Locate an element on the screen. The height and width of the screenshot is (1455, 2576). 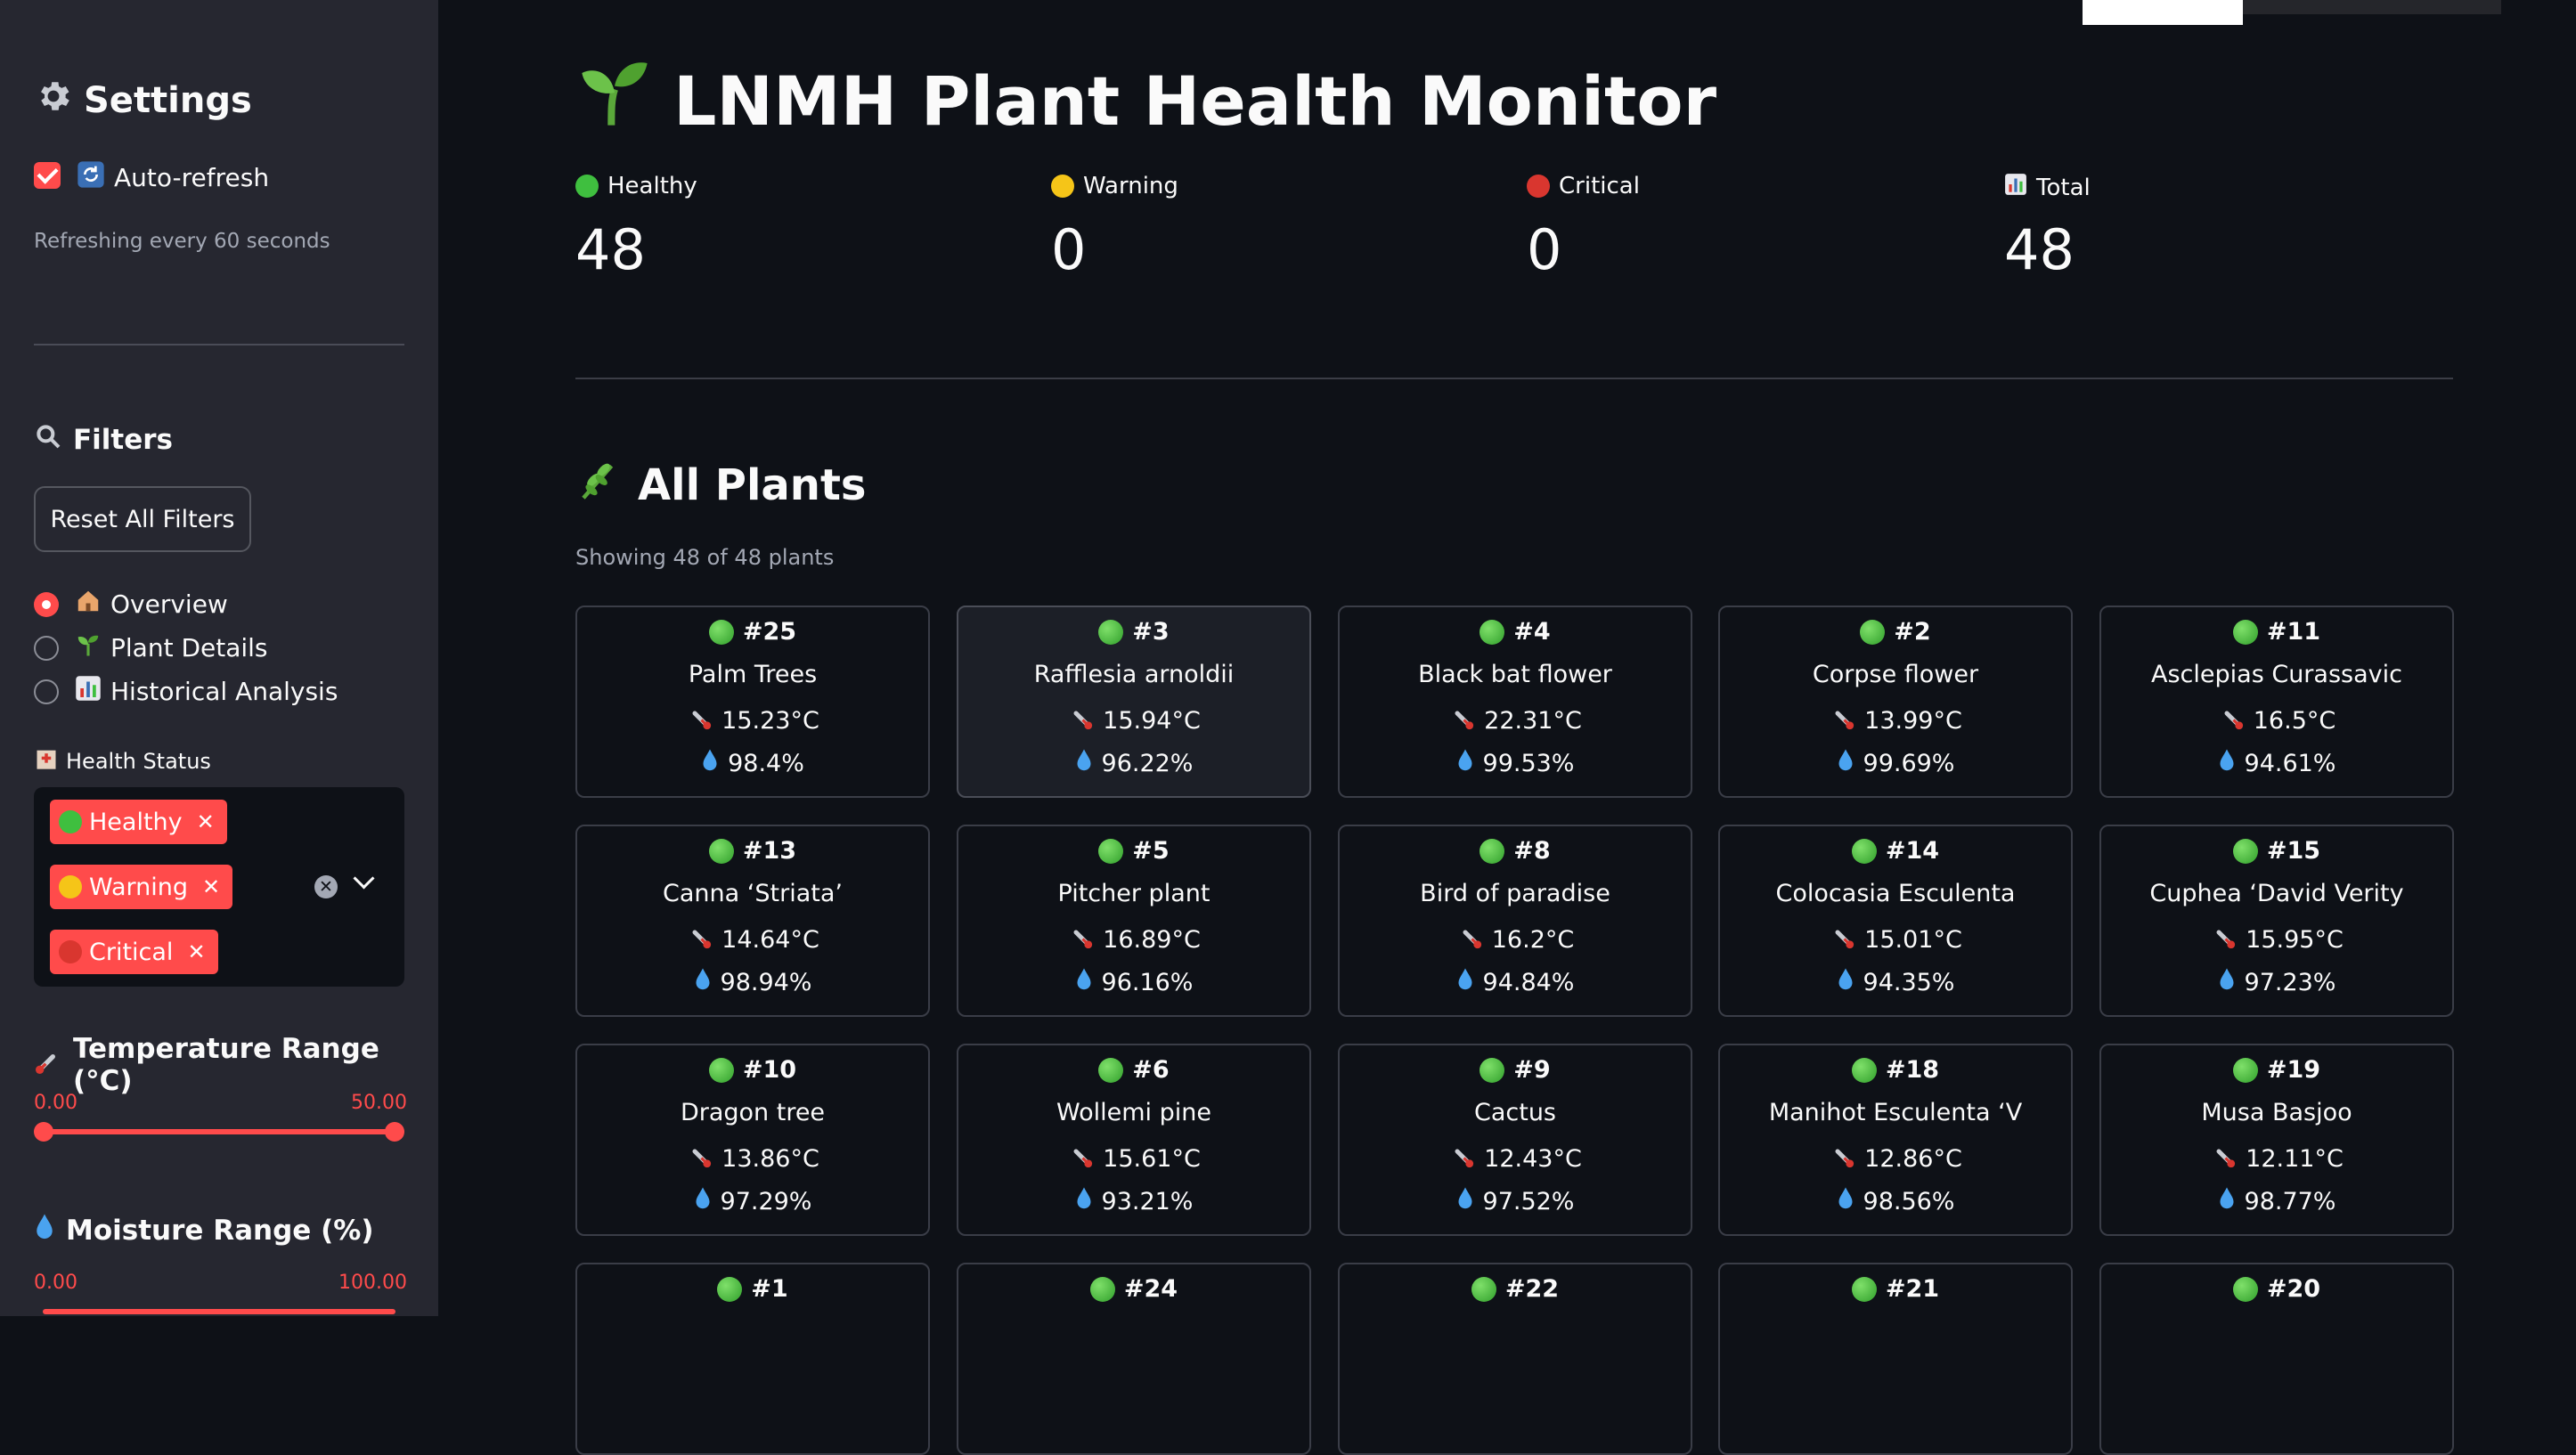
health-status-multiselect: Healthy ✕ Warning ✕ Critical ✕ ✕ is located at coordinates (219, 887).